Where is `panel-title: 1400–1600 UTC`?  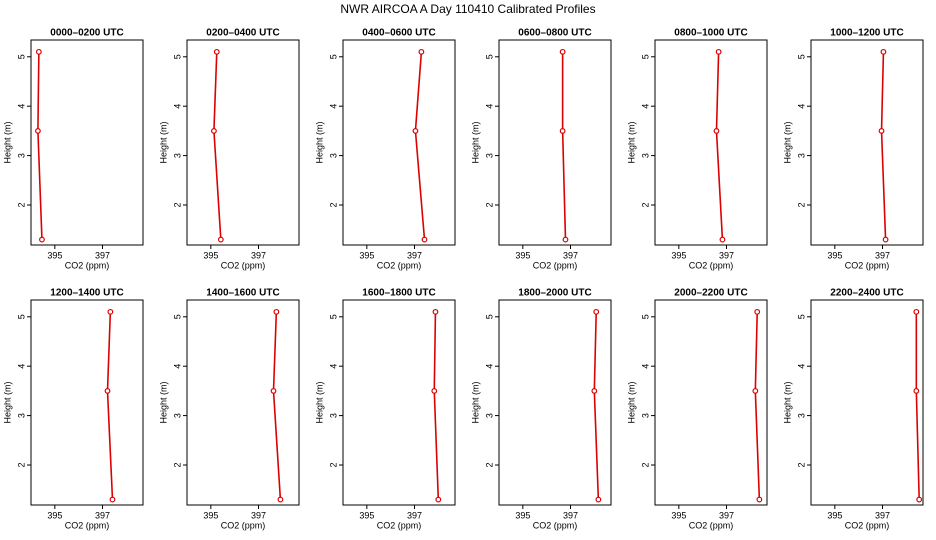 panel-title: 1400–1600 UTC is located at coordinates (242, 293).